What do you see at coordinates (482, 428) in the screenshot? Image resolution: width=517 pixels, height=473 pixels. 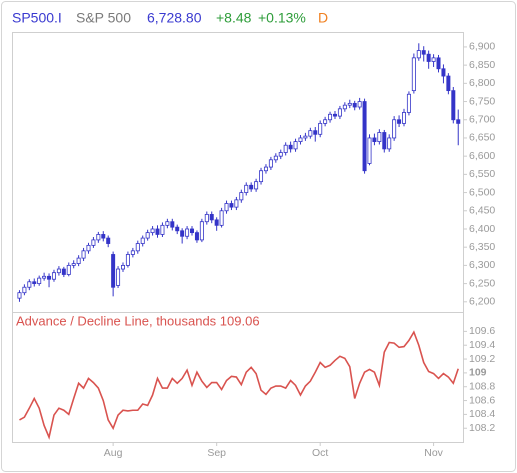 I see `y-tick-label: 108.2` at bounding box center [482, 428].